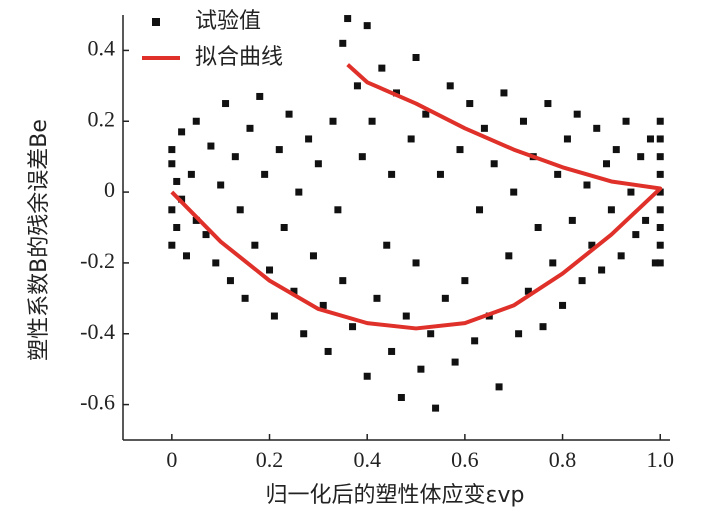 Image resolution: width=707 pixels, height=526 pixels. What do you see at coordinates (395, 495) in the screenshot?
I see `x-axis-label: 归一化后的塑性体应变εvp` at bounding box center [395, 495].